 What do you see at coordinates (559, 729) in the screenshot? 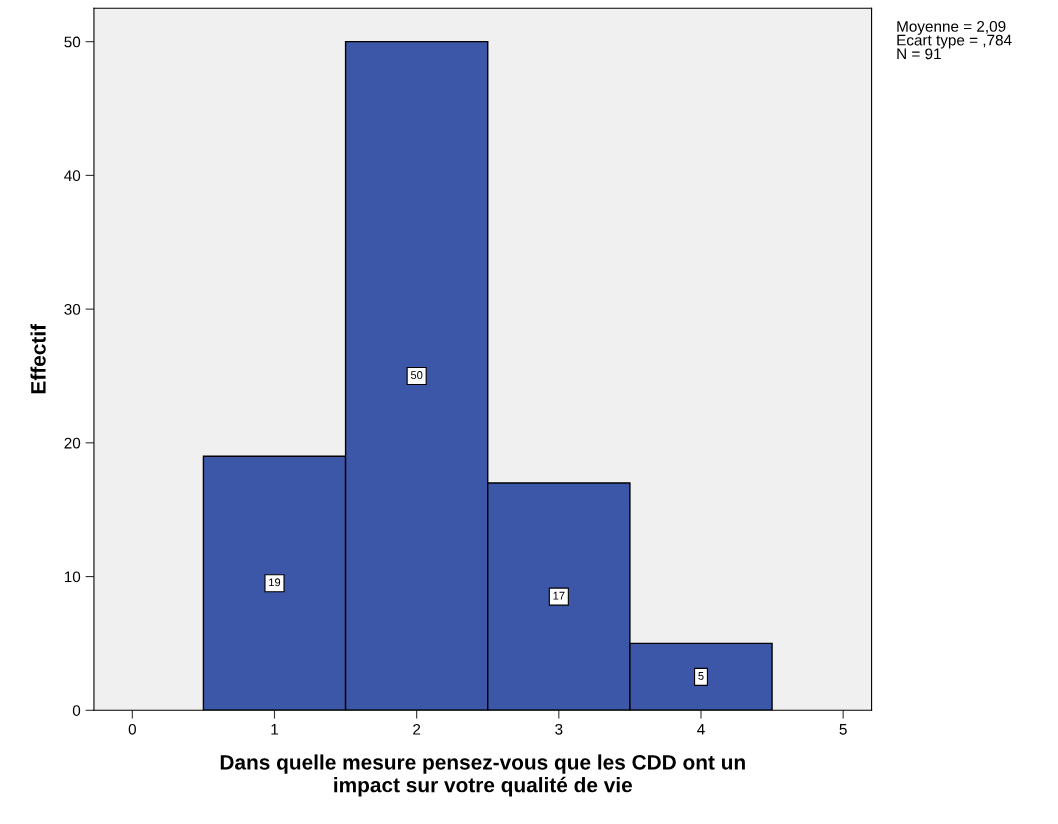
I see `x-tick-label: 3` at bounding box center [559, 729].